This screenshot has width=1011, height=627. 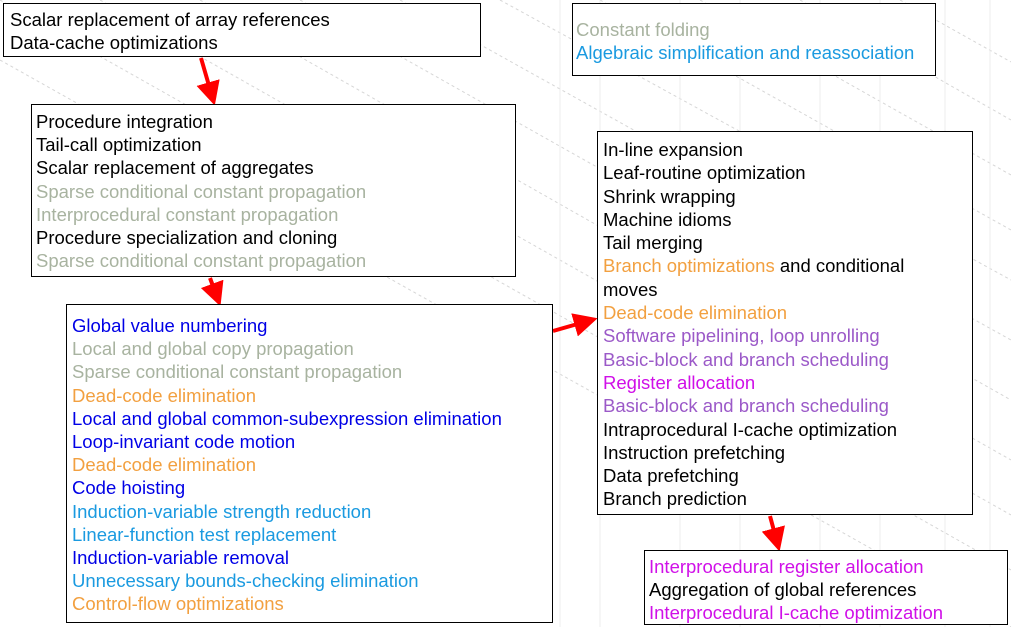 I want to click on optimization-text: Interprocedural I-cache optimization, so click(x=796, y=613).